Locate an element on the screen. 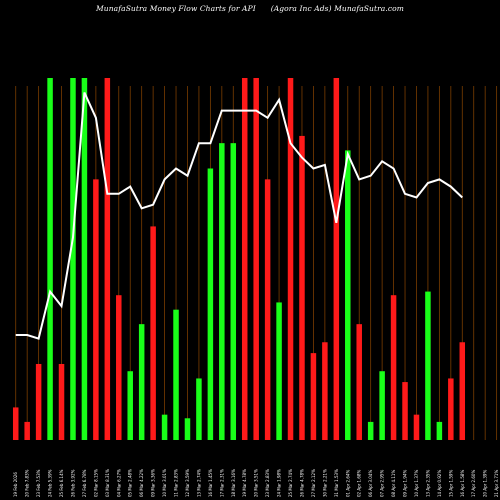 Image resolution: width=500 pixels, height=500 pixels. x-tick-label: 24 Mar 1.98% is located at coordinates (279, 483).